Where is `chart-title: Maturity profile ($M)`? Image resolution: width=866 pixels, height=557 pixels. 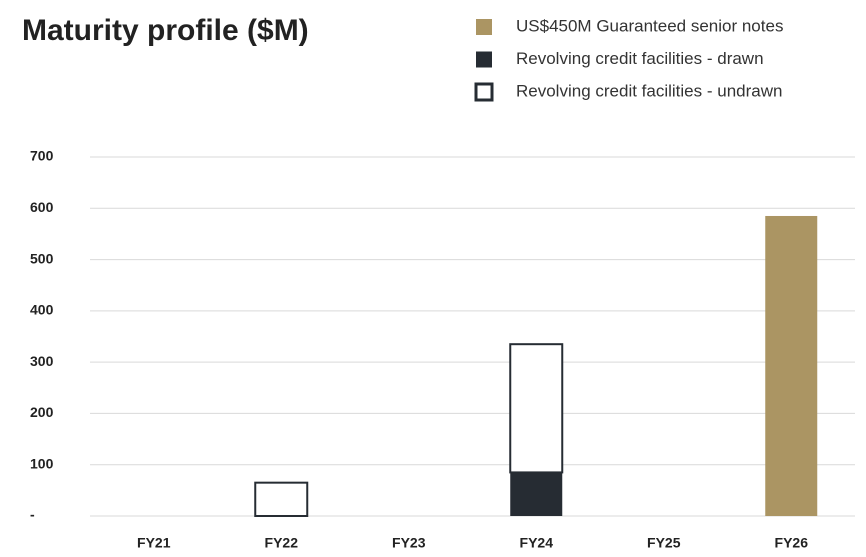 chart-title: Maturity profile ($M) is located at coordinates (165, 30).